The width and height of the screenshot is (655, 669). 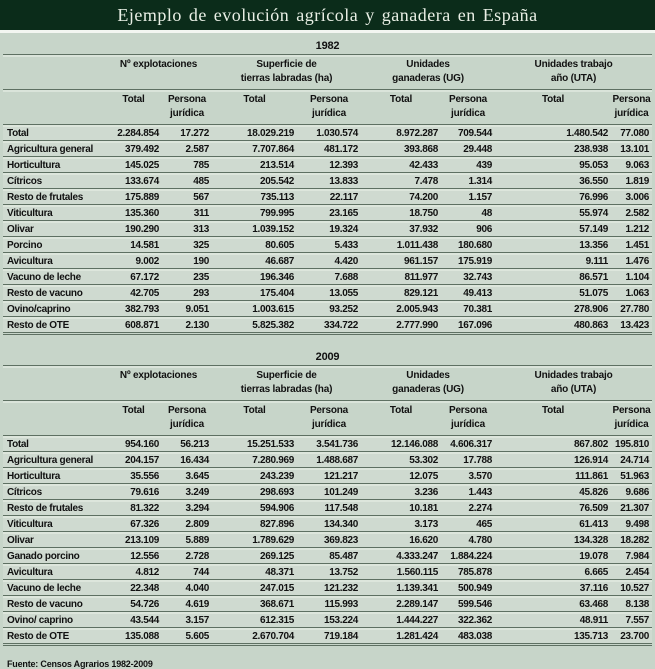 What do you see at coordinates (329, 475) in the screenshot?
I see `cell-value: 121.217` at bounding box center [329, 475].